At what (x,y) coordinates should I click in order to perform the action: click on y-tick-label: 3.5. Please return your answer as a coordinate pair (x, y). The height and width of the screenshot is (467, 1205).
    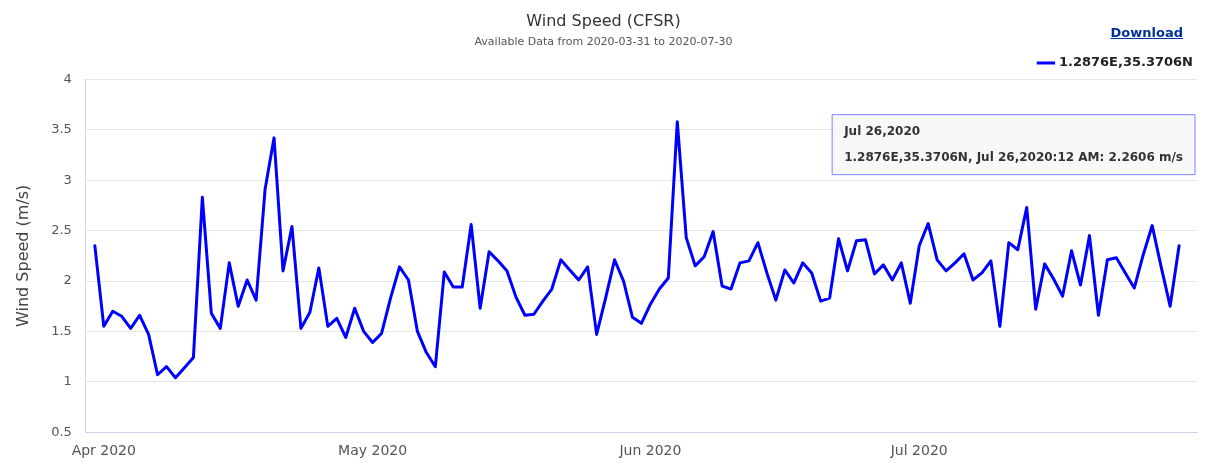
    Looking at the image, I should click on (61, 129).